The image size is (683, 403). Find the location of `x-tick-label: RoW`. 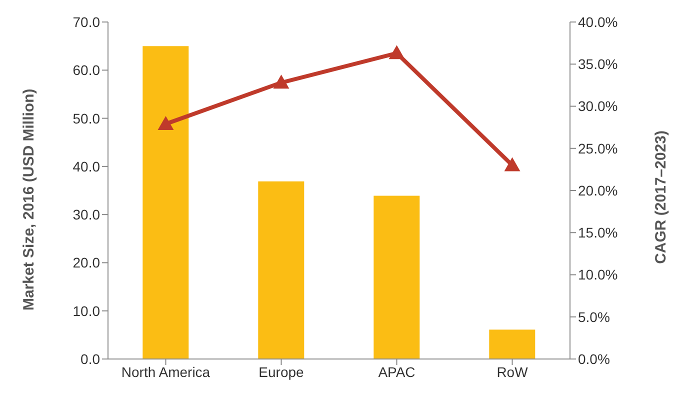

x-tick-label: RoW is located at coordinates (512, 372).